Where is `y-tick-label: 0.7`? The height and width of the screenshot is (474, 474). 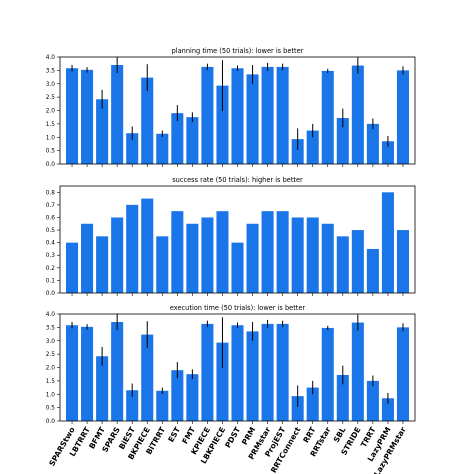
y-tick-label: 0.7 is located at coordinates (51, 206).